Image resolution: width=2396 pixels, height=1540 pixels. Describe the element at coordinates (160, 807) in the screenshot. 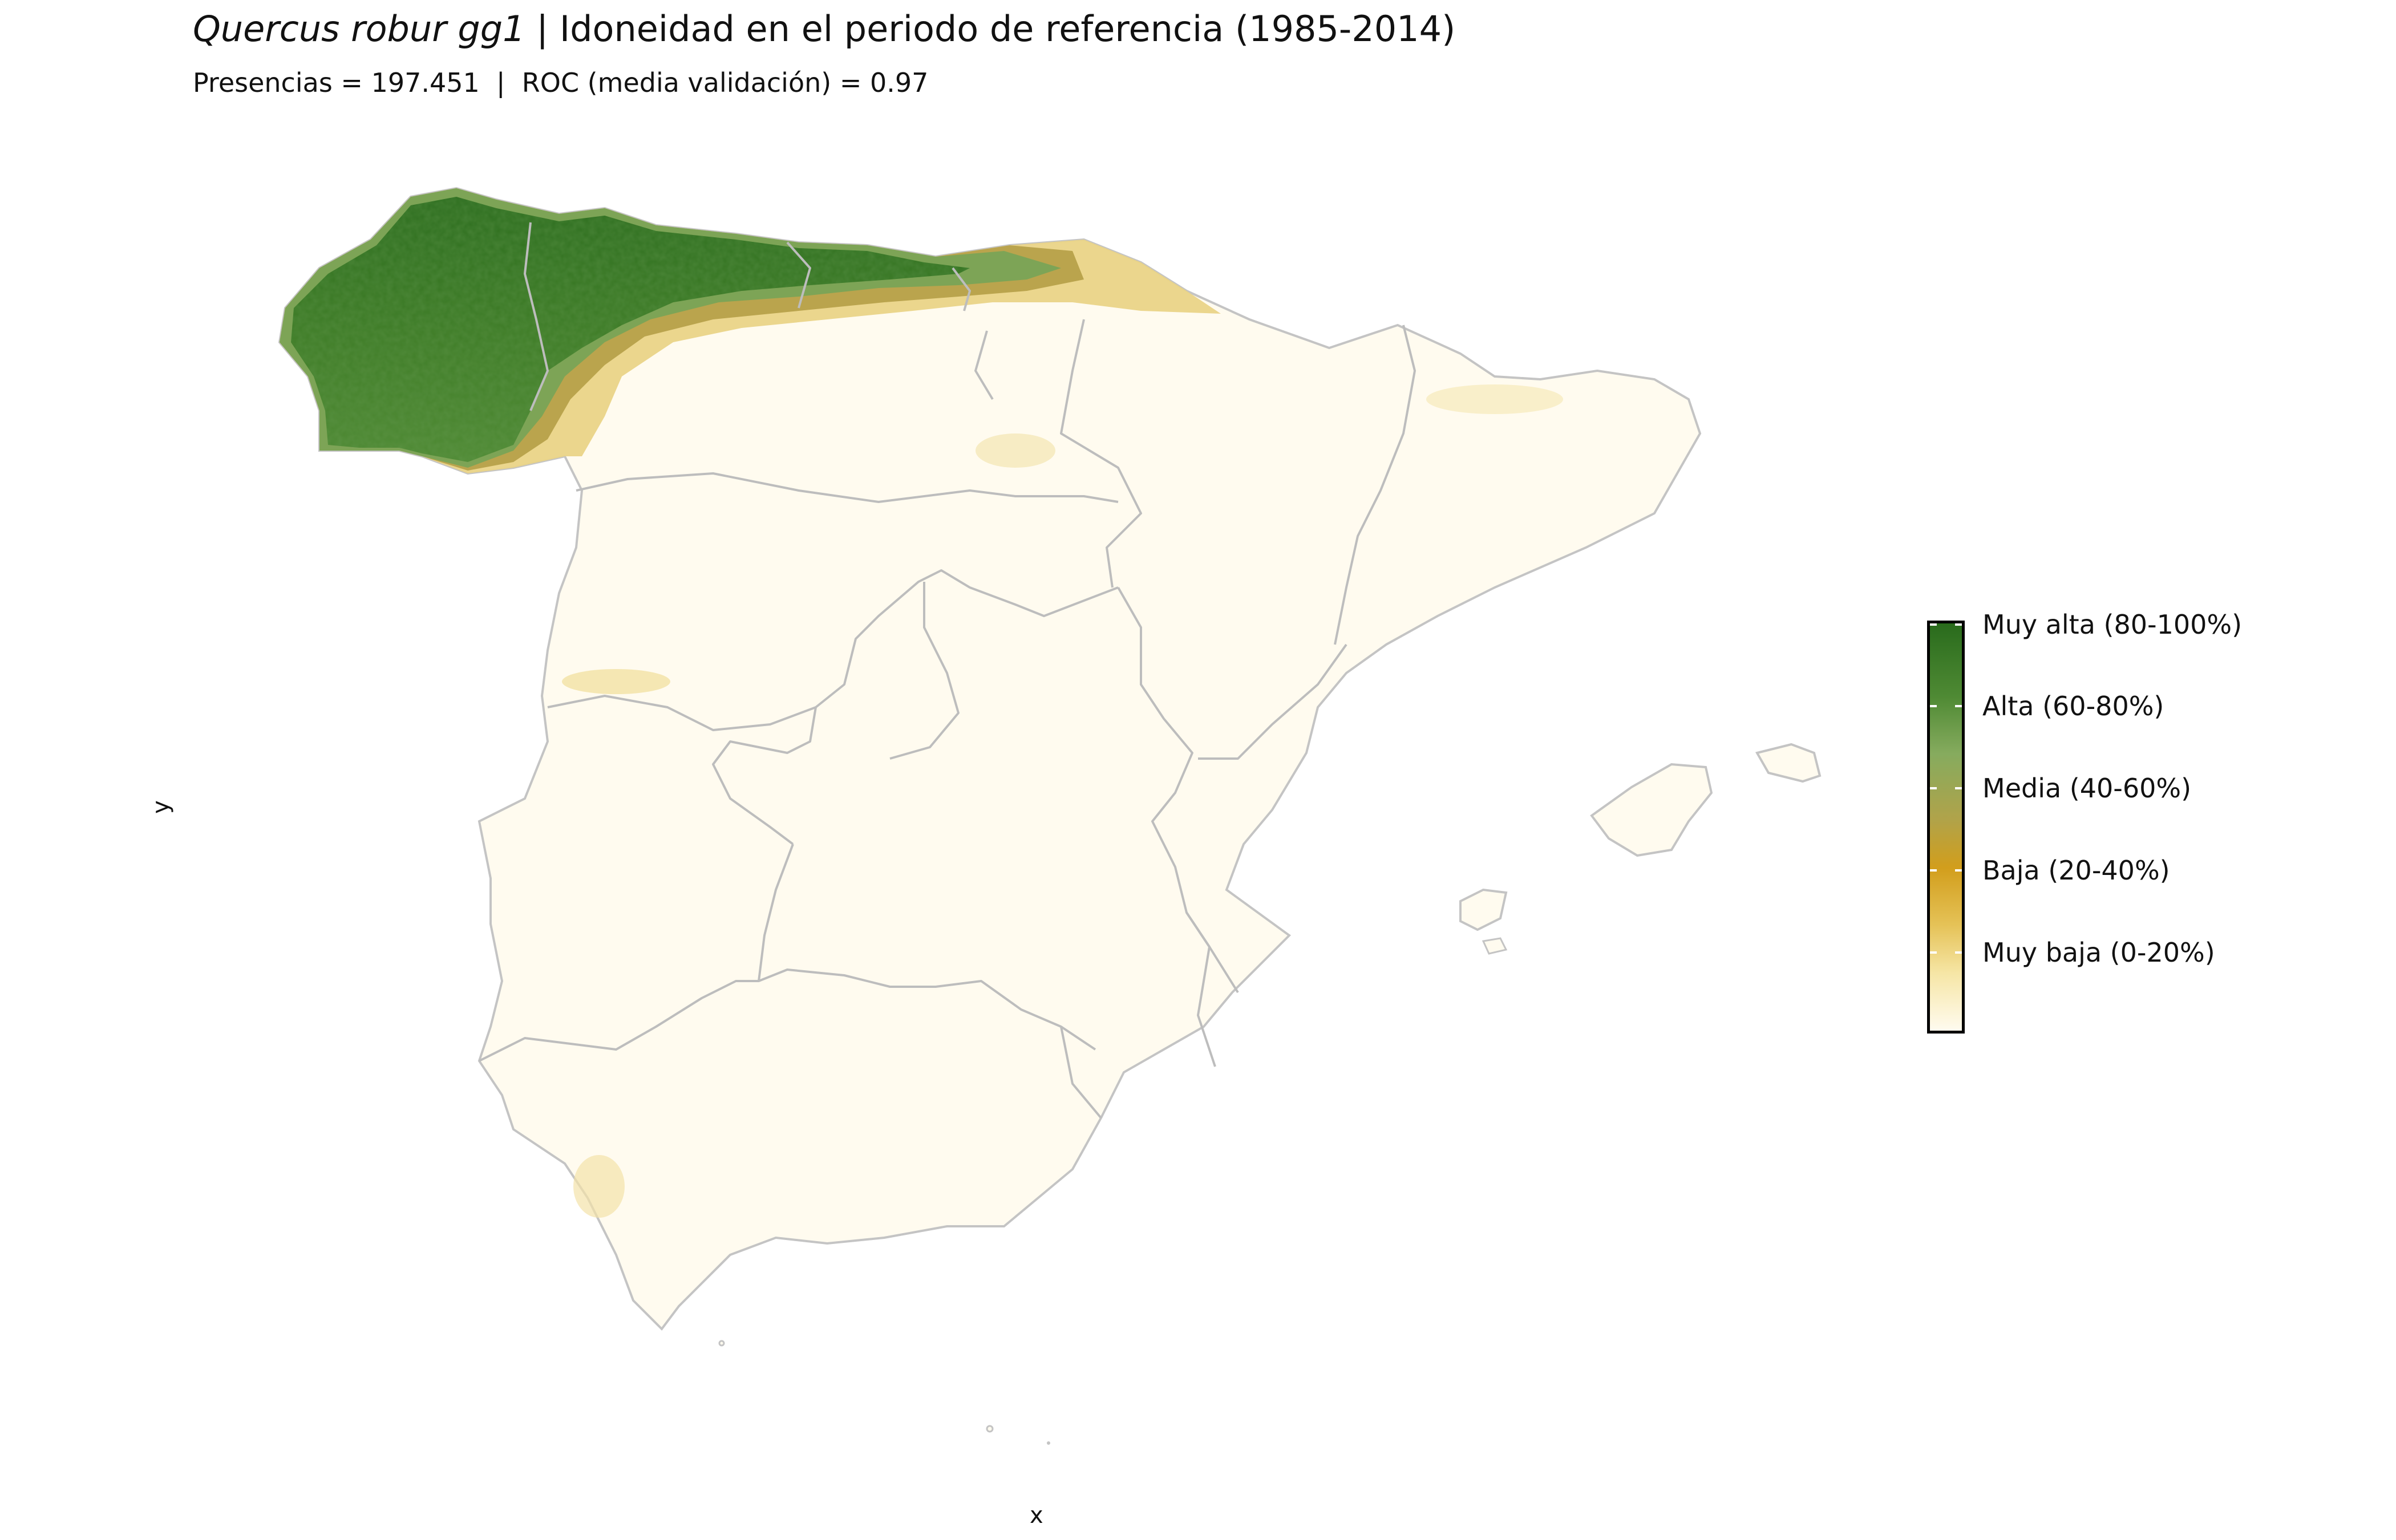

I see `y-axis-label: y` at that location.